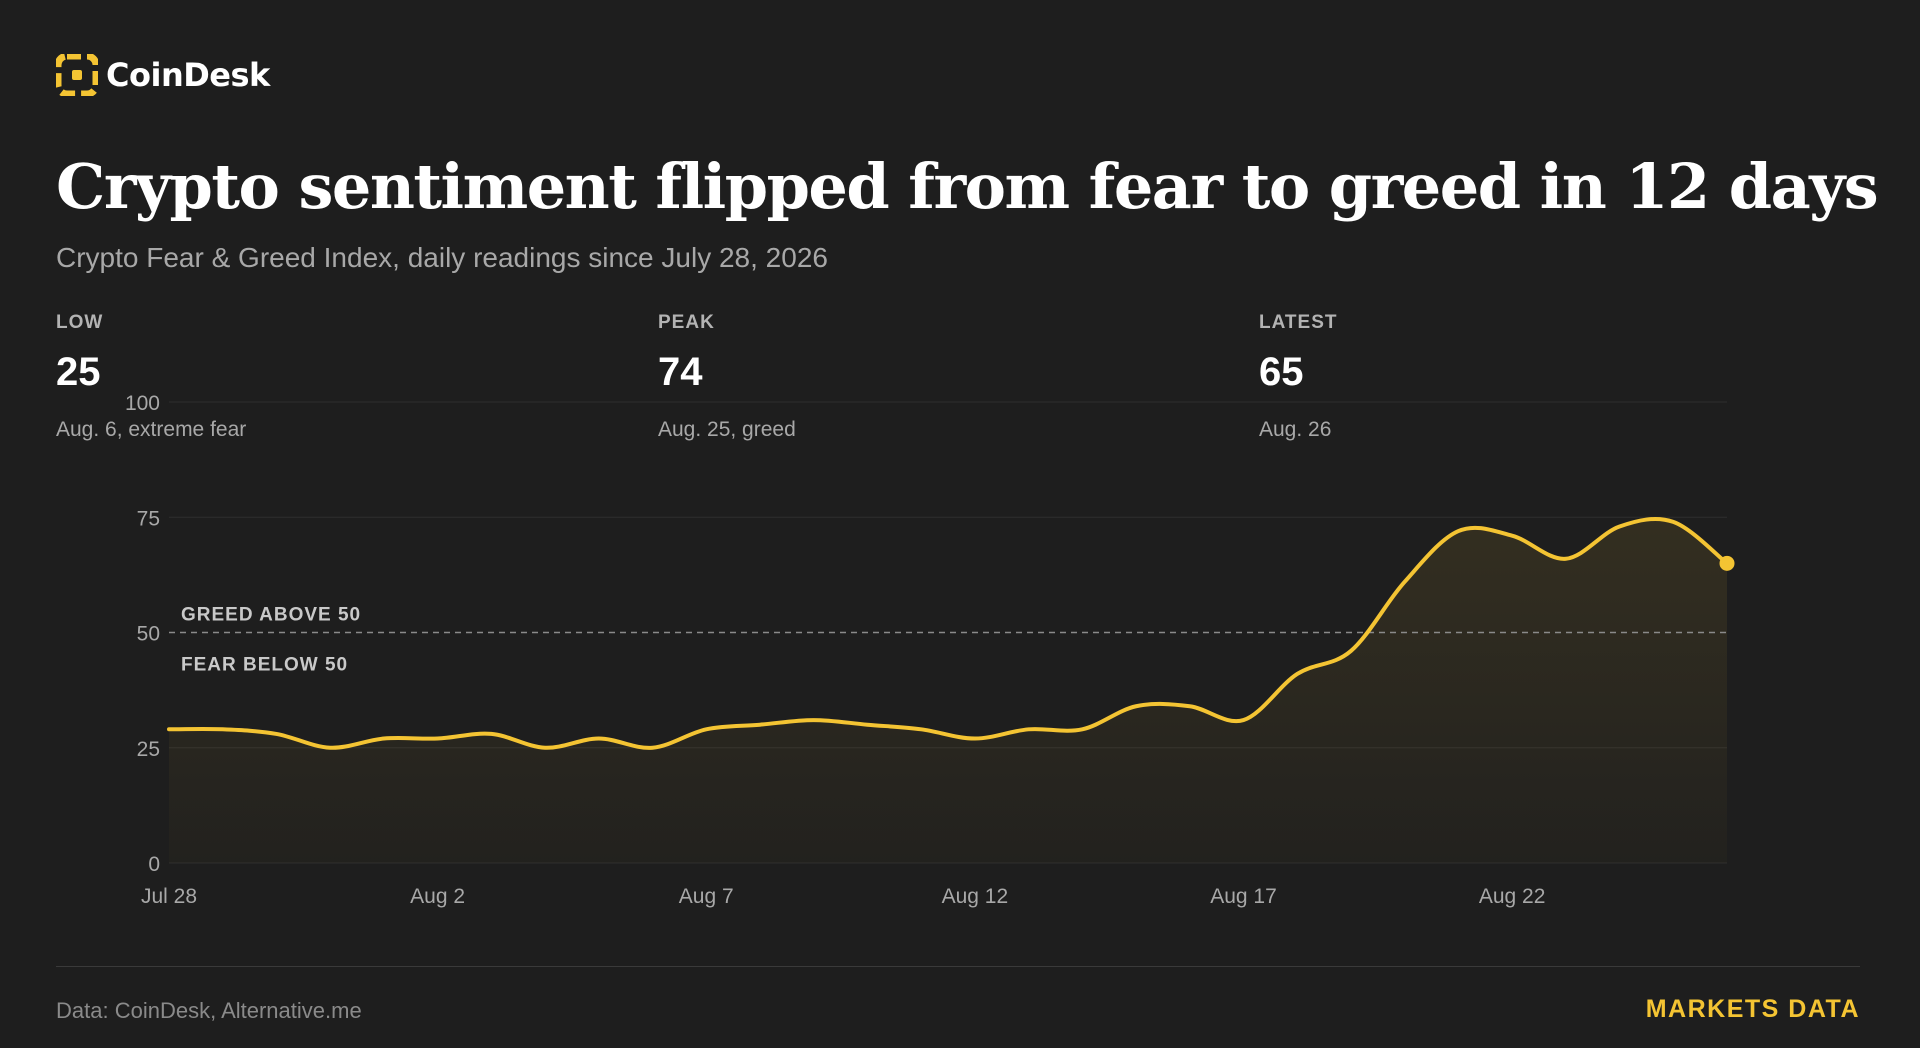  Describe the element at coordinates (148, 749) in the screenshot. I see `y-tick-label: 25` at that location.